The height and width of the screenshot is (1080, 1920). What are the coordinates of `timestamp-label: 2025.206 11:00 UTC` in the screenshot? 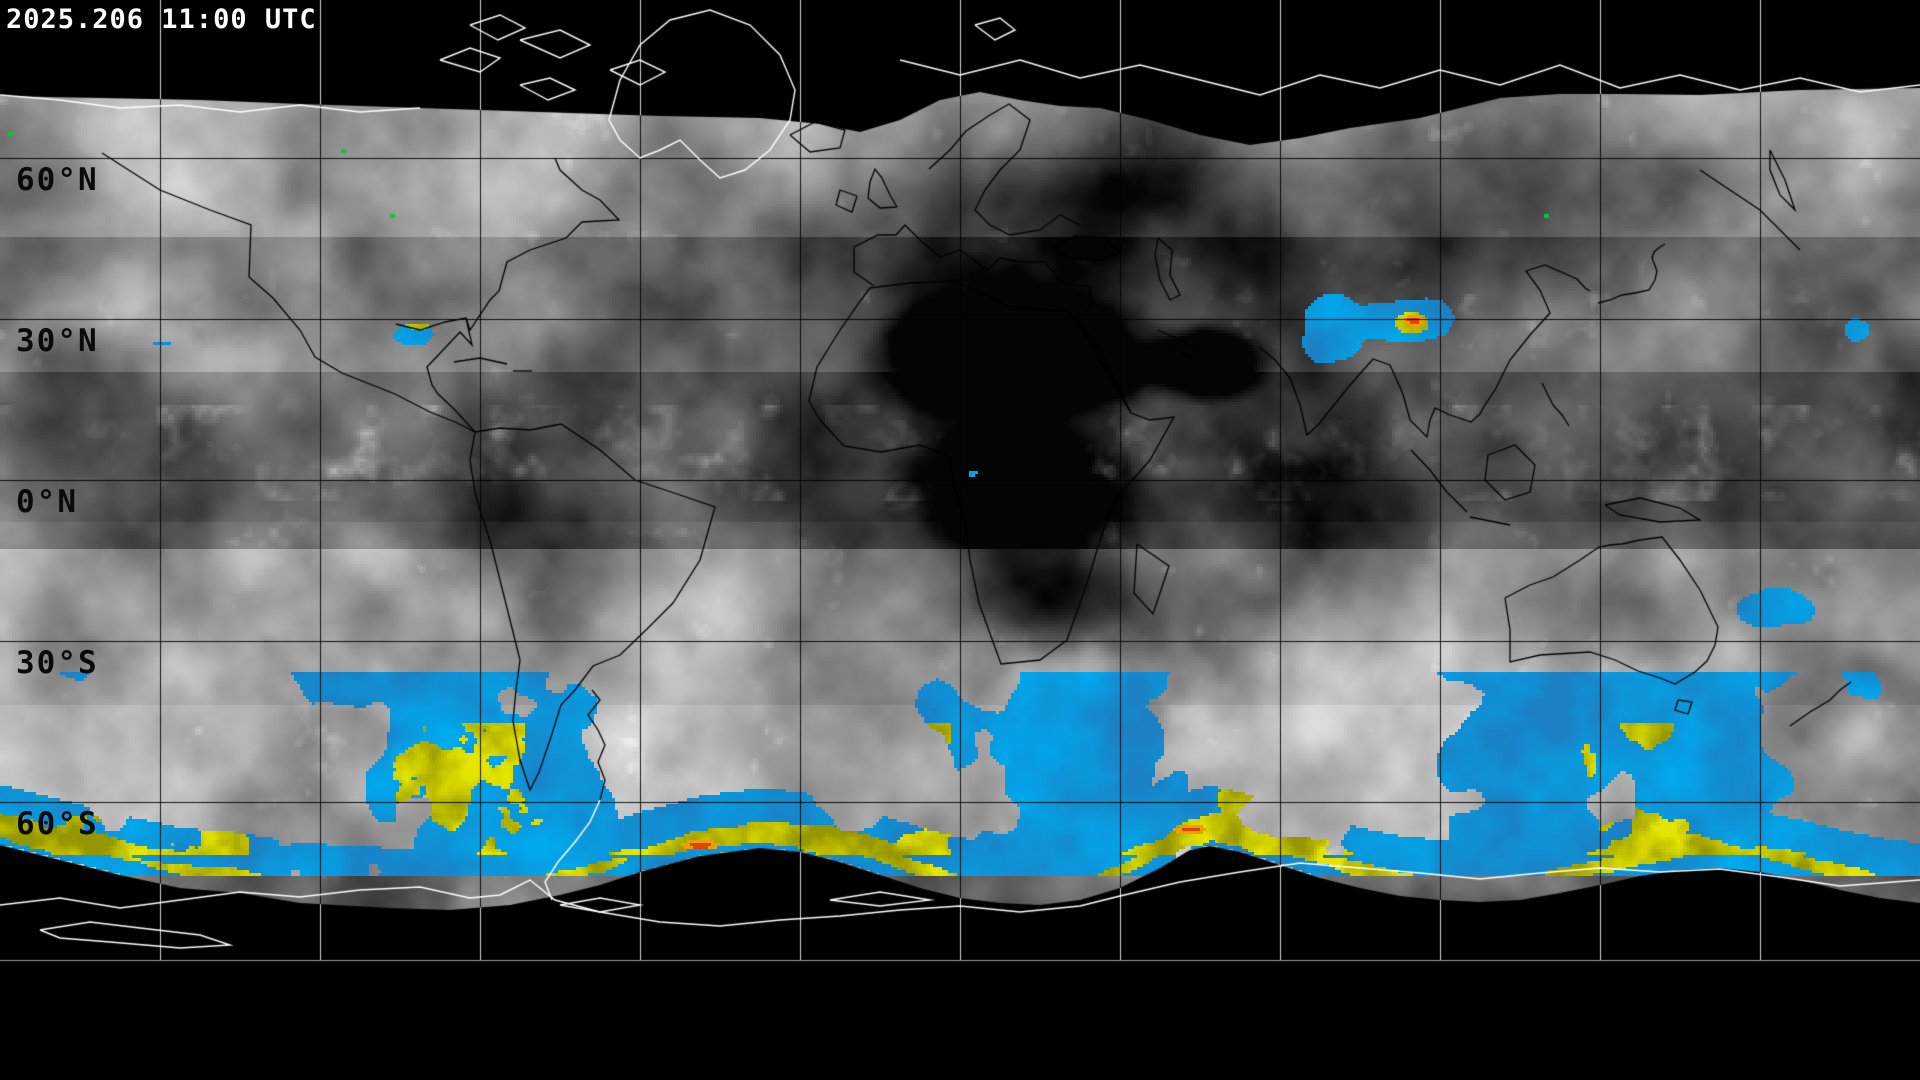 It's located at (161, 19).